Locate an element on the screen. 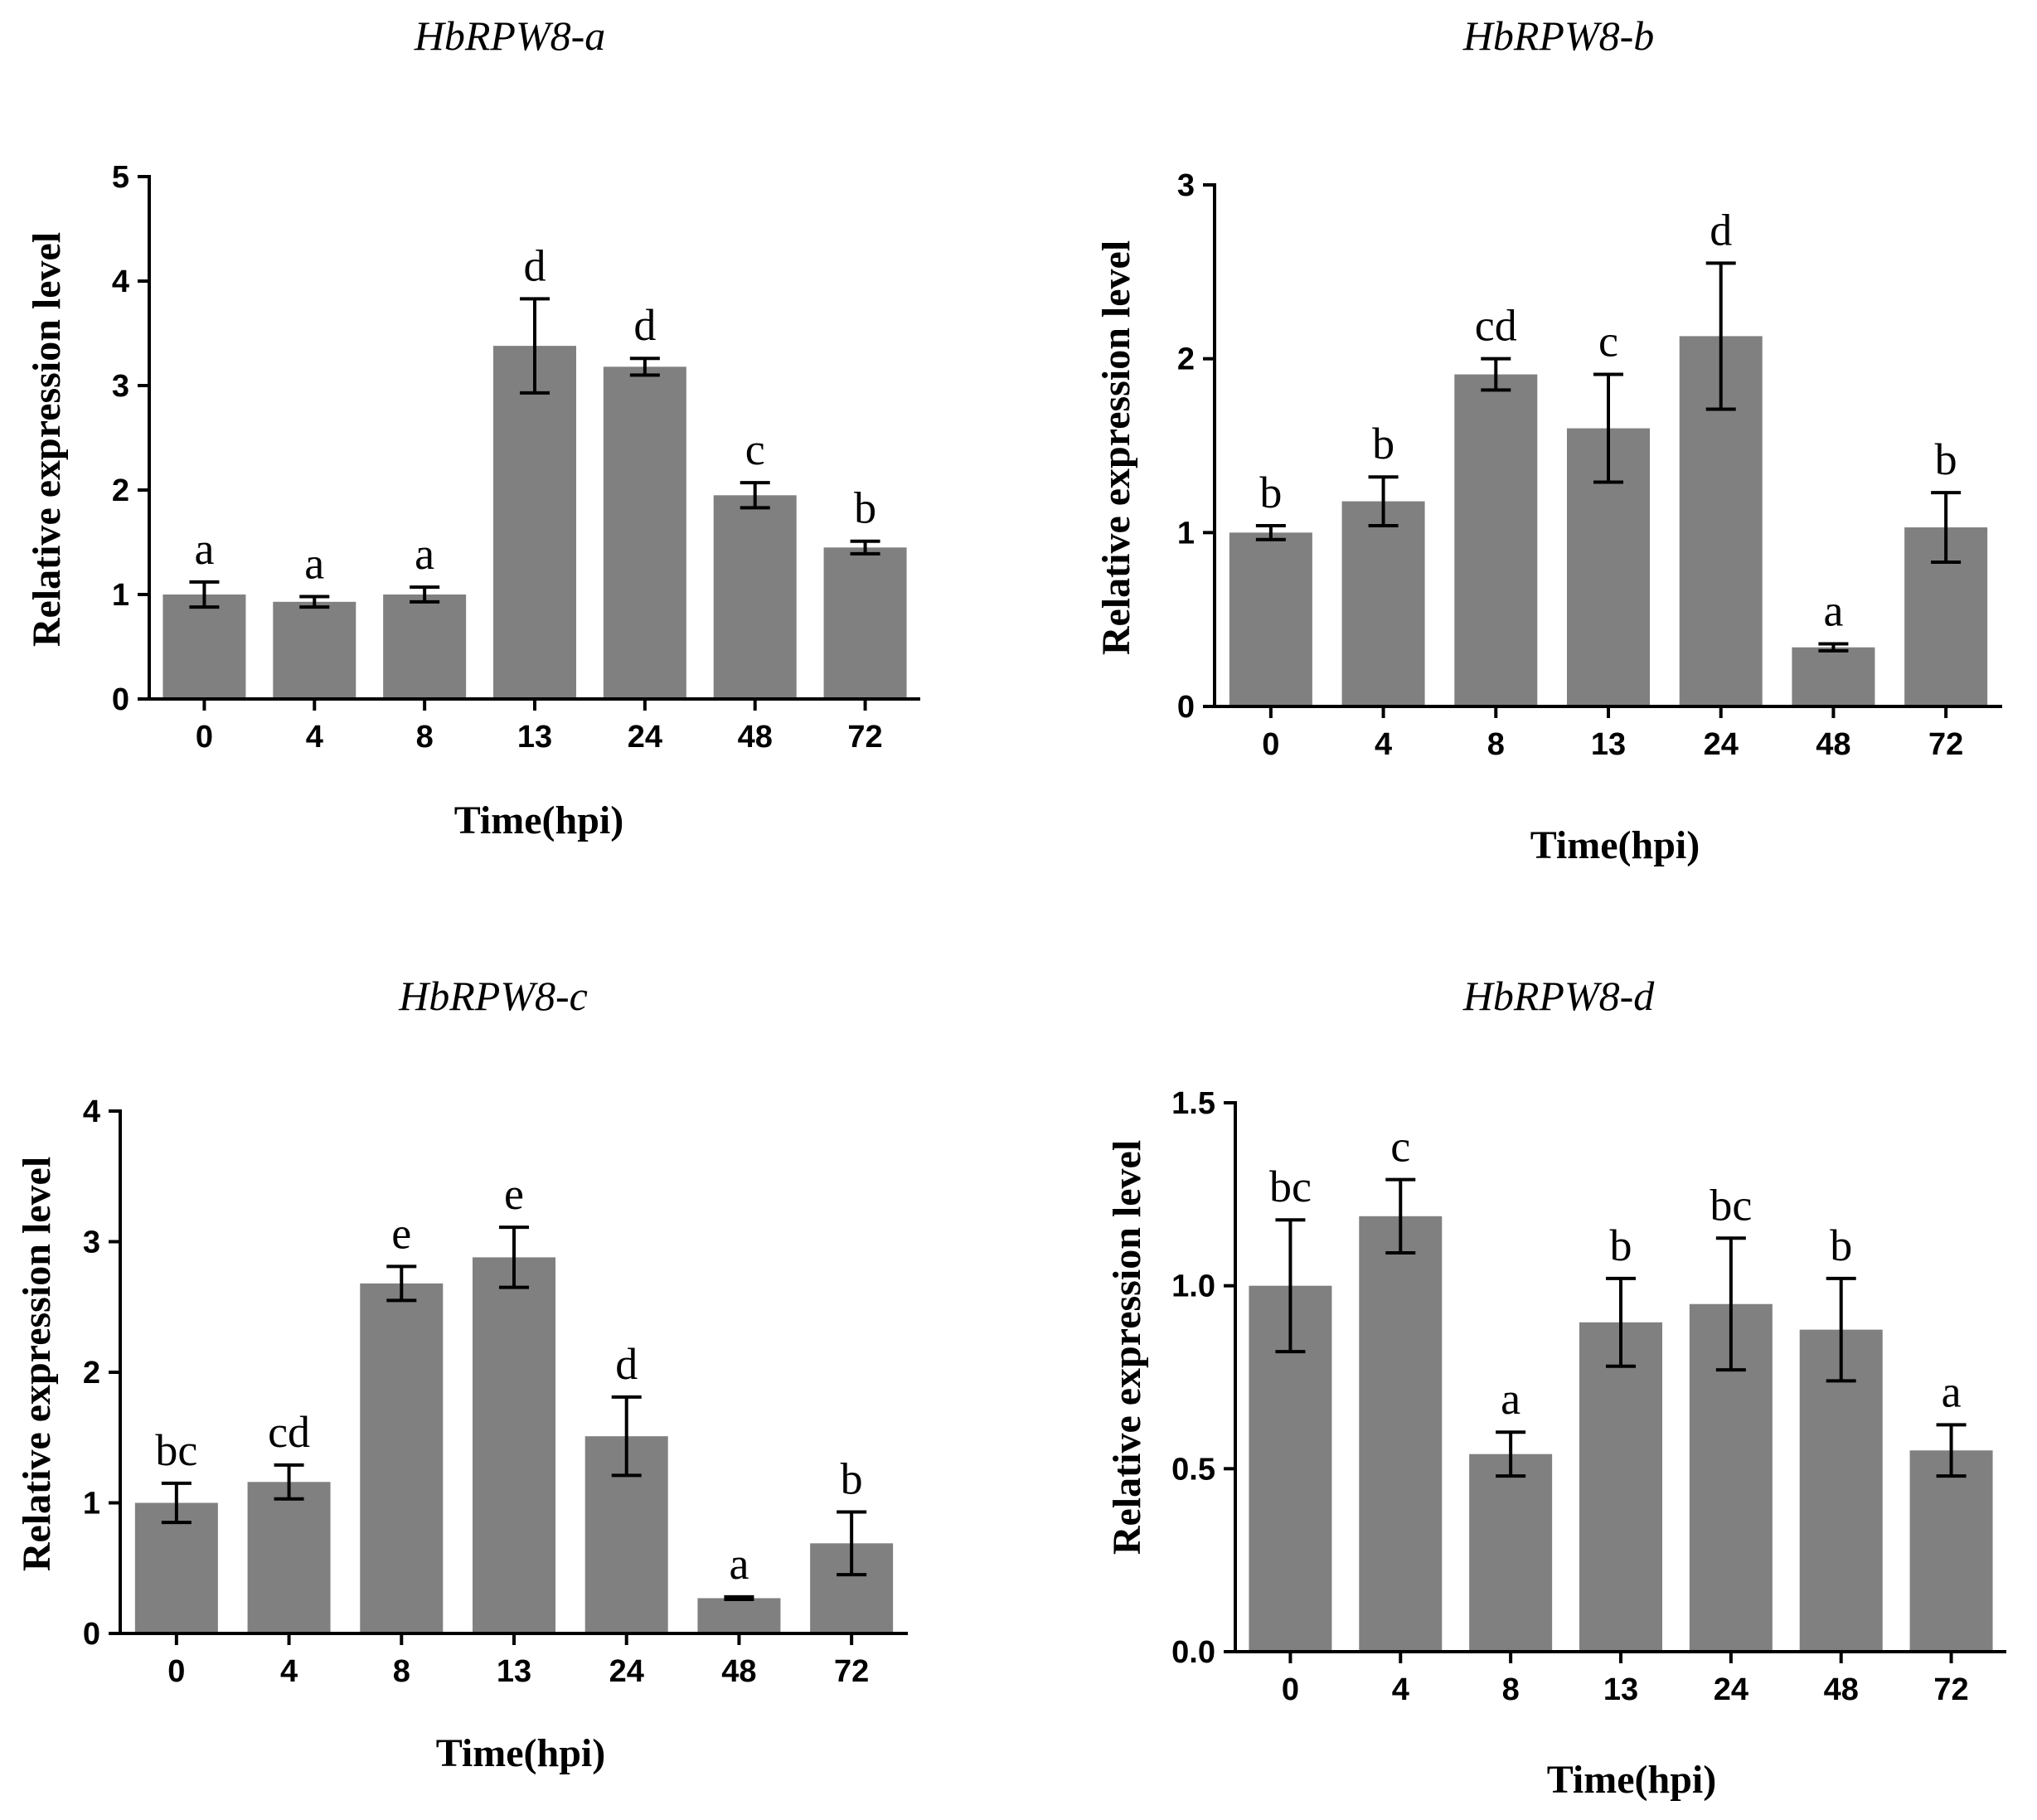 Image resolution: width=2037 pixels, height=1820 pixels. y-tick-label: 1.5 is located at coordinates (1193, 1103).